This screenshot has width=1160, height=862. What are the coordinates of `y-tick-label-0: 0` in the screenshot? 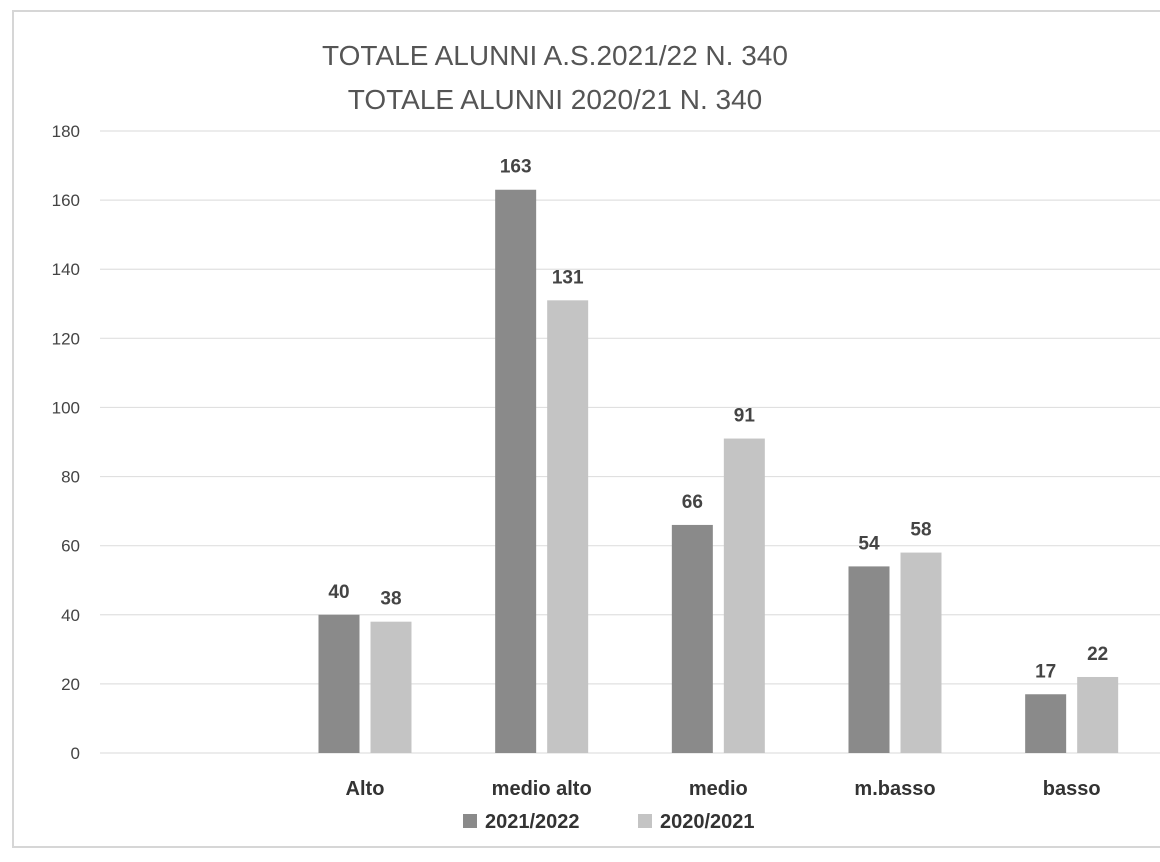 It's located at (75, 753).